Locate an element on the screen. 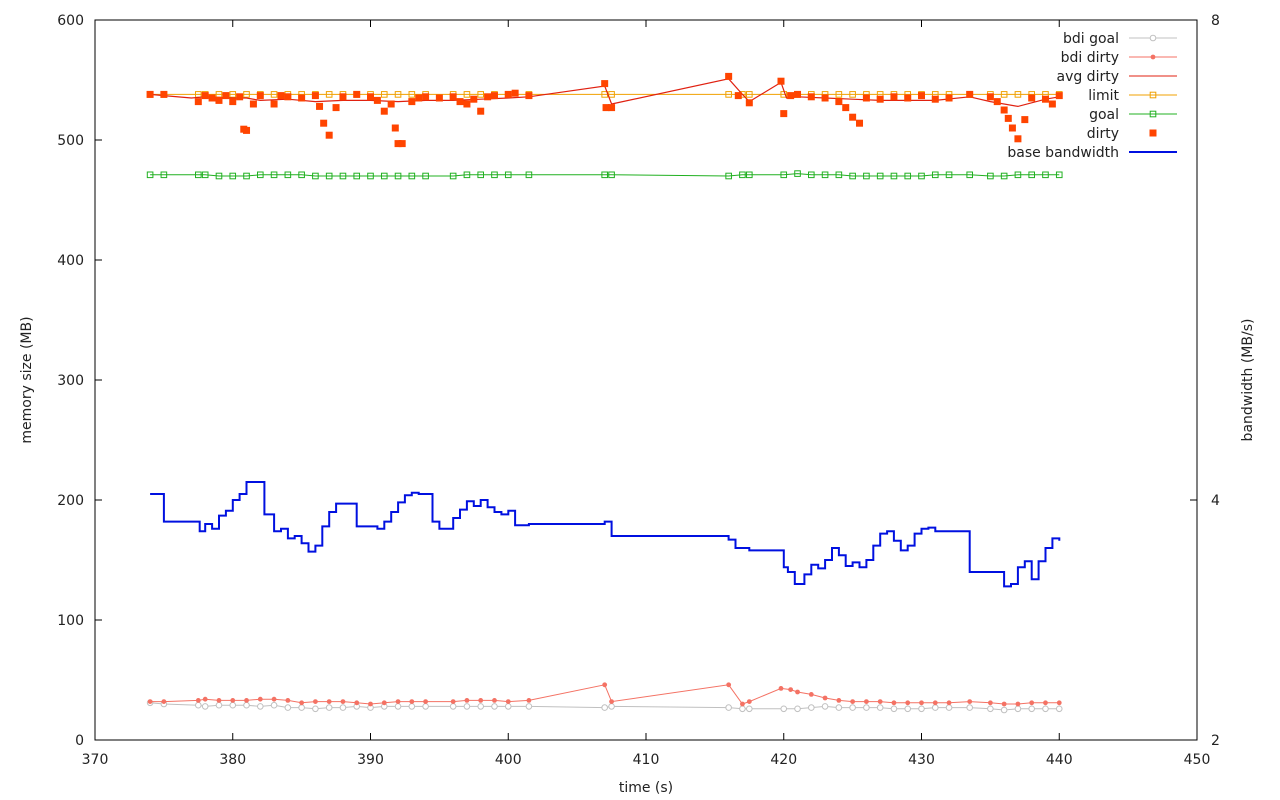 Image resolution: width=1280 pixels, height=800 pixels. legend-label: dirty is located at coordinates (1103, 134).